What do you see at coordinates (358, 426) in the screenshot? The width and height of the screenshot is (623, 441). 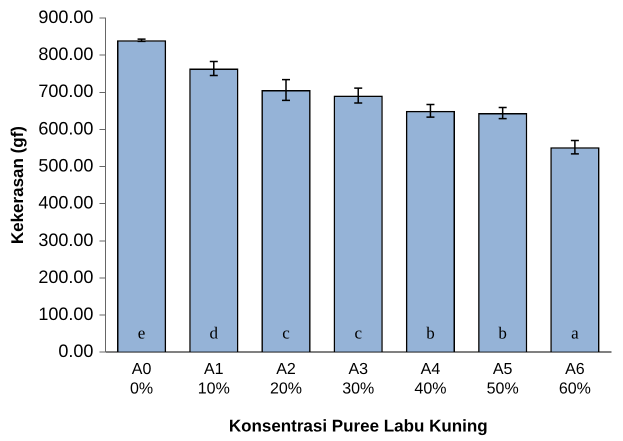 I see `x-axis-title: Konsentrasi Puree Labu Kuning` at bounding box center [358, 426].